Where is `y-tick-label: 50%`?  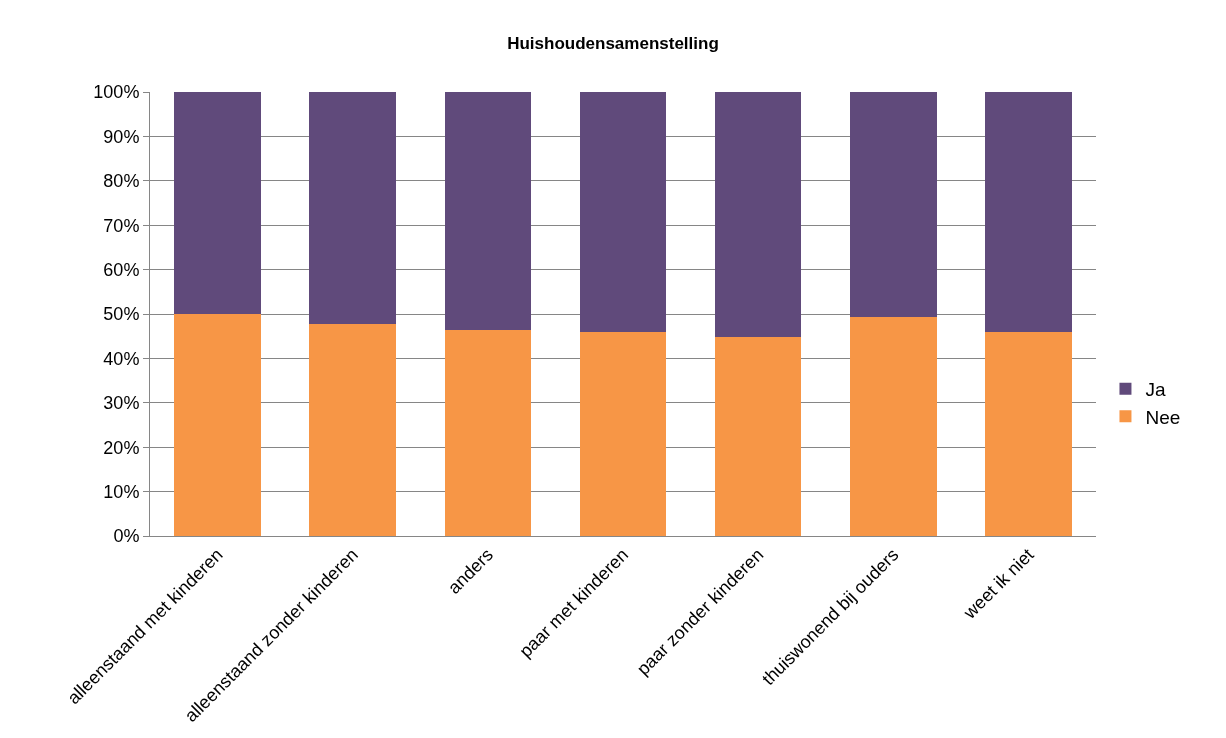 y-tick-label: 50% is located at coordinates (121, 314).